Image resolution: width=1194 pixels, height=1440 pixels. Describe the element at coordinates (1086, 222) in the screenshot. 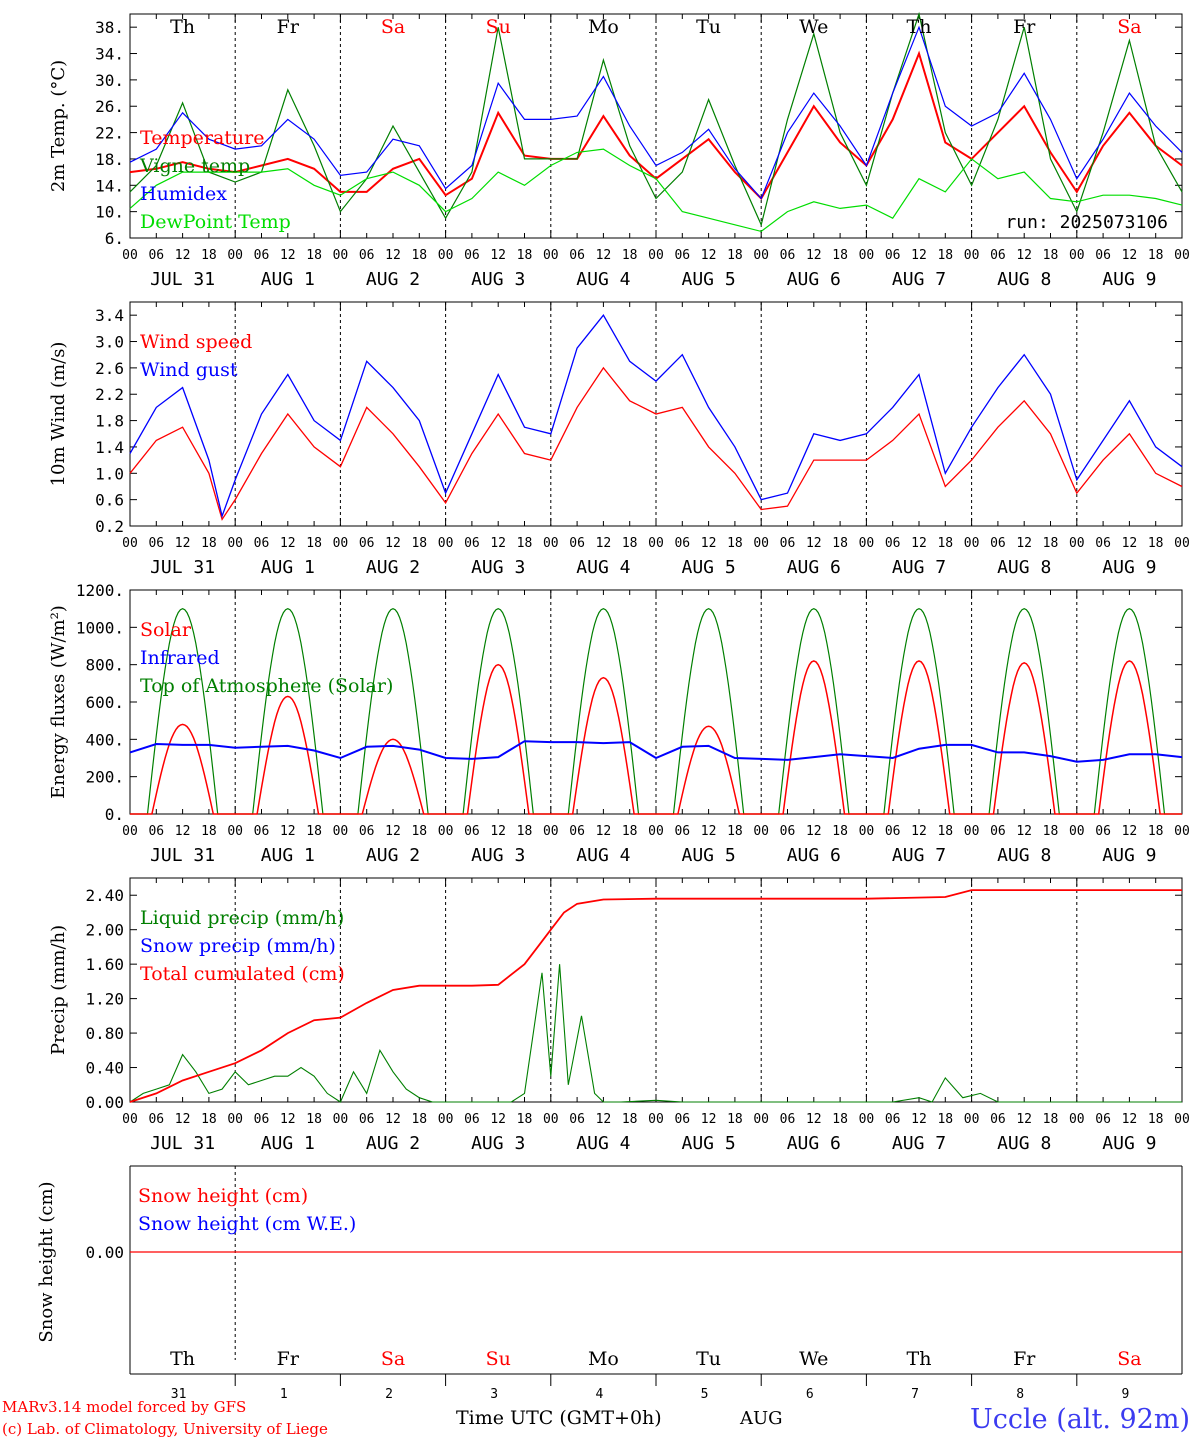

I see `run-label: run: 2025073106` at that location.